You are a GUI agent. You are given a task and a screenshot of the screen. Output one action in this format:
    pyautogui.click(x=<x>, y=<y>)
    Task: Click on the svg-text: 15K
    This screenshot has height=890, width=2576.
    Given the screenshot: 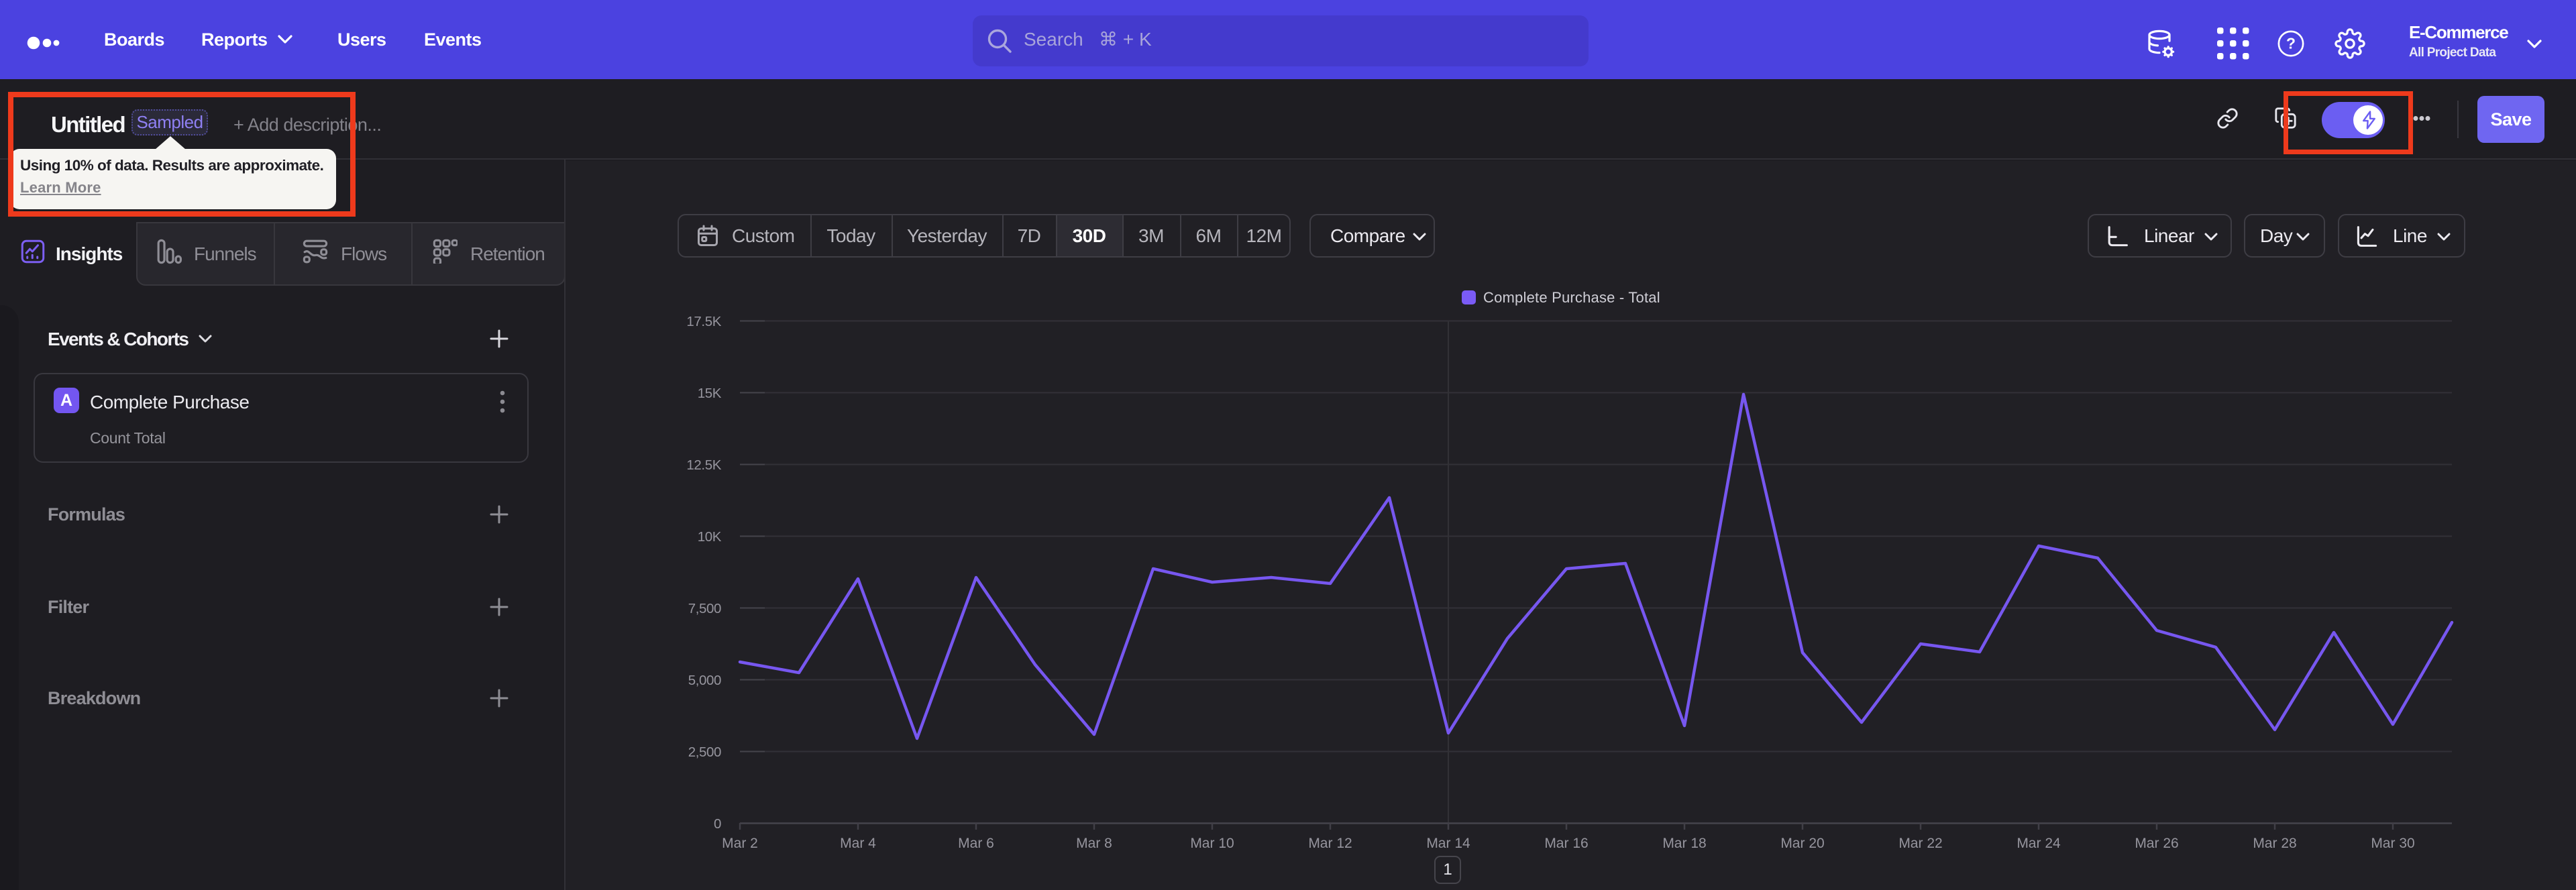 What is the action you would take?
    pyautogui.click(x=710, y=393)
    